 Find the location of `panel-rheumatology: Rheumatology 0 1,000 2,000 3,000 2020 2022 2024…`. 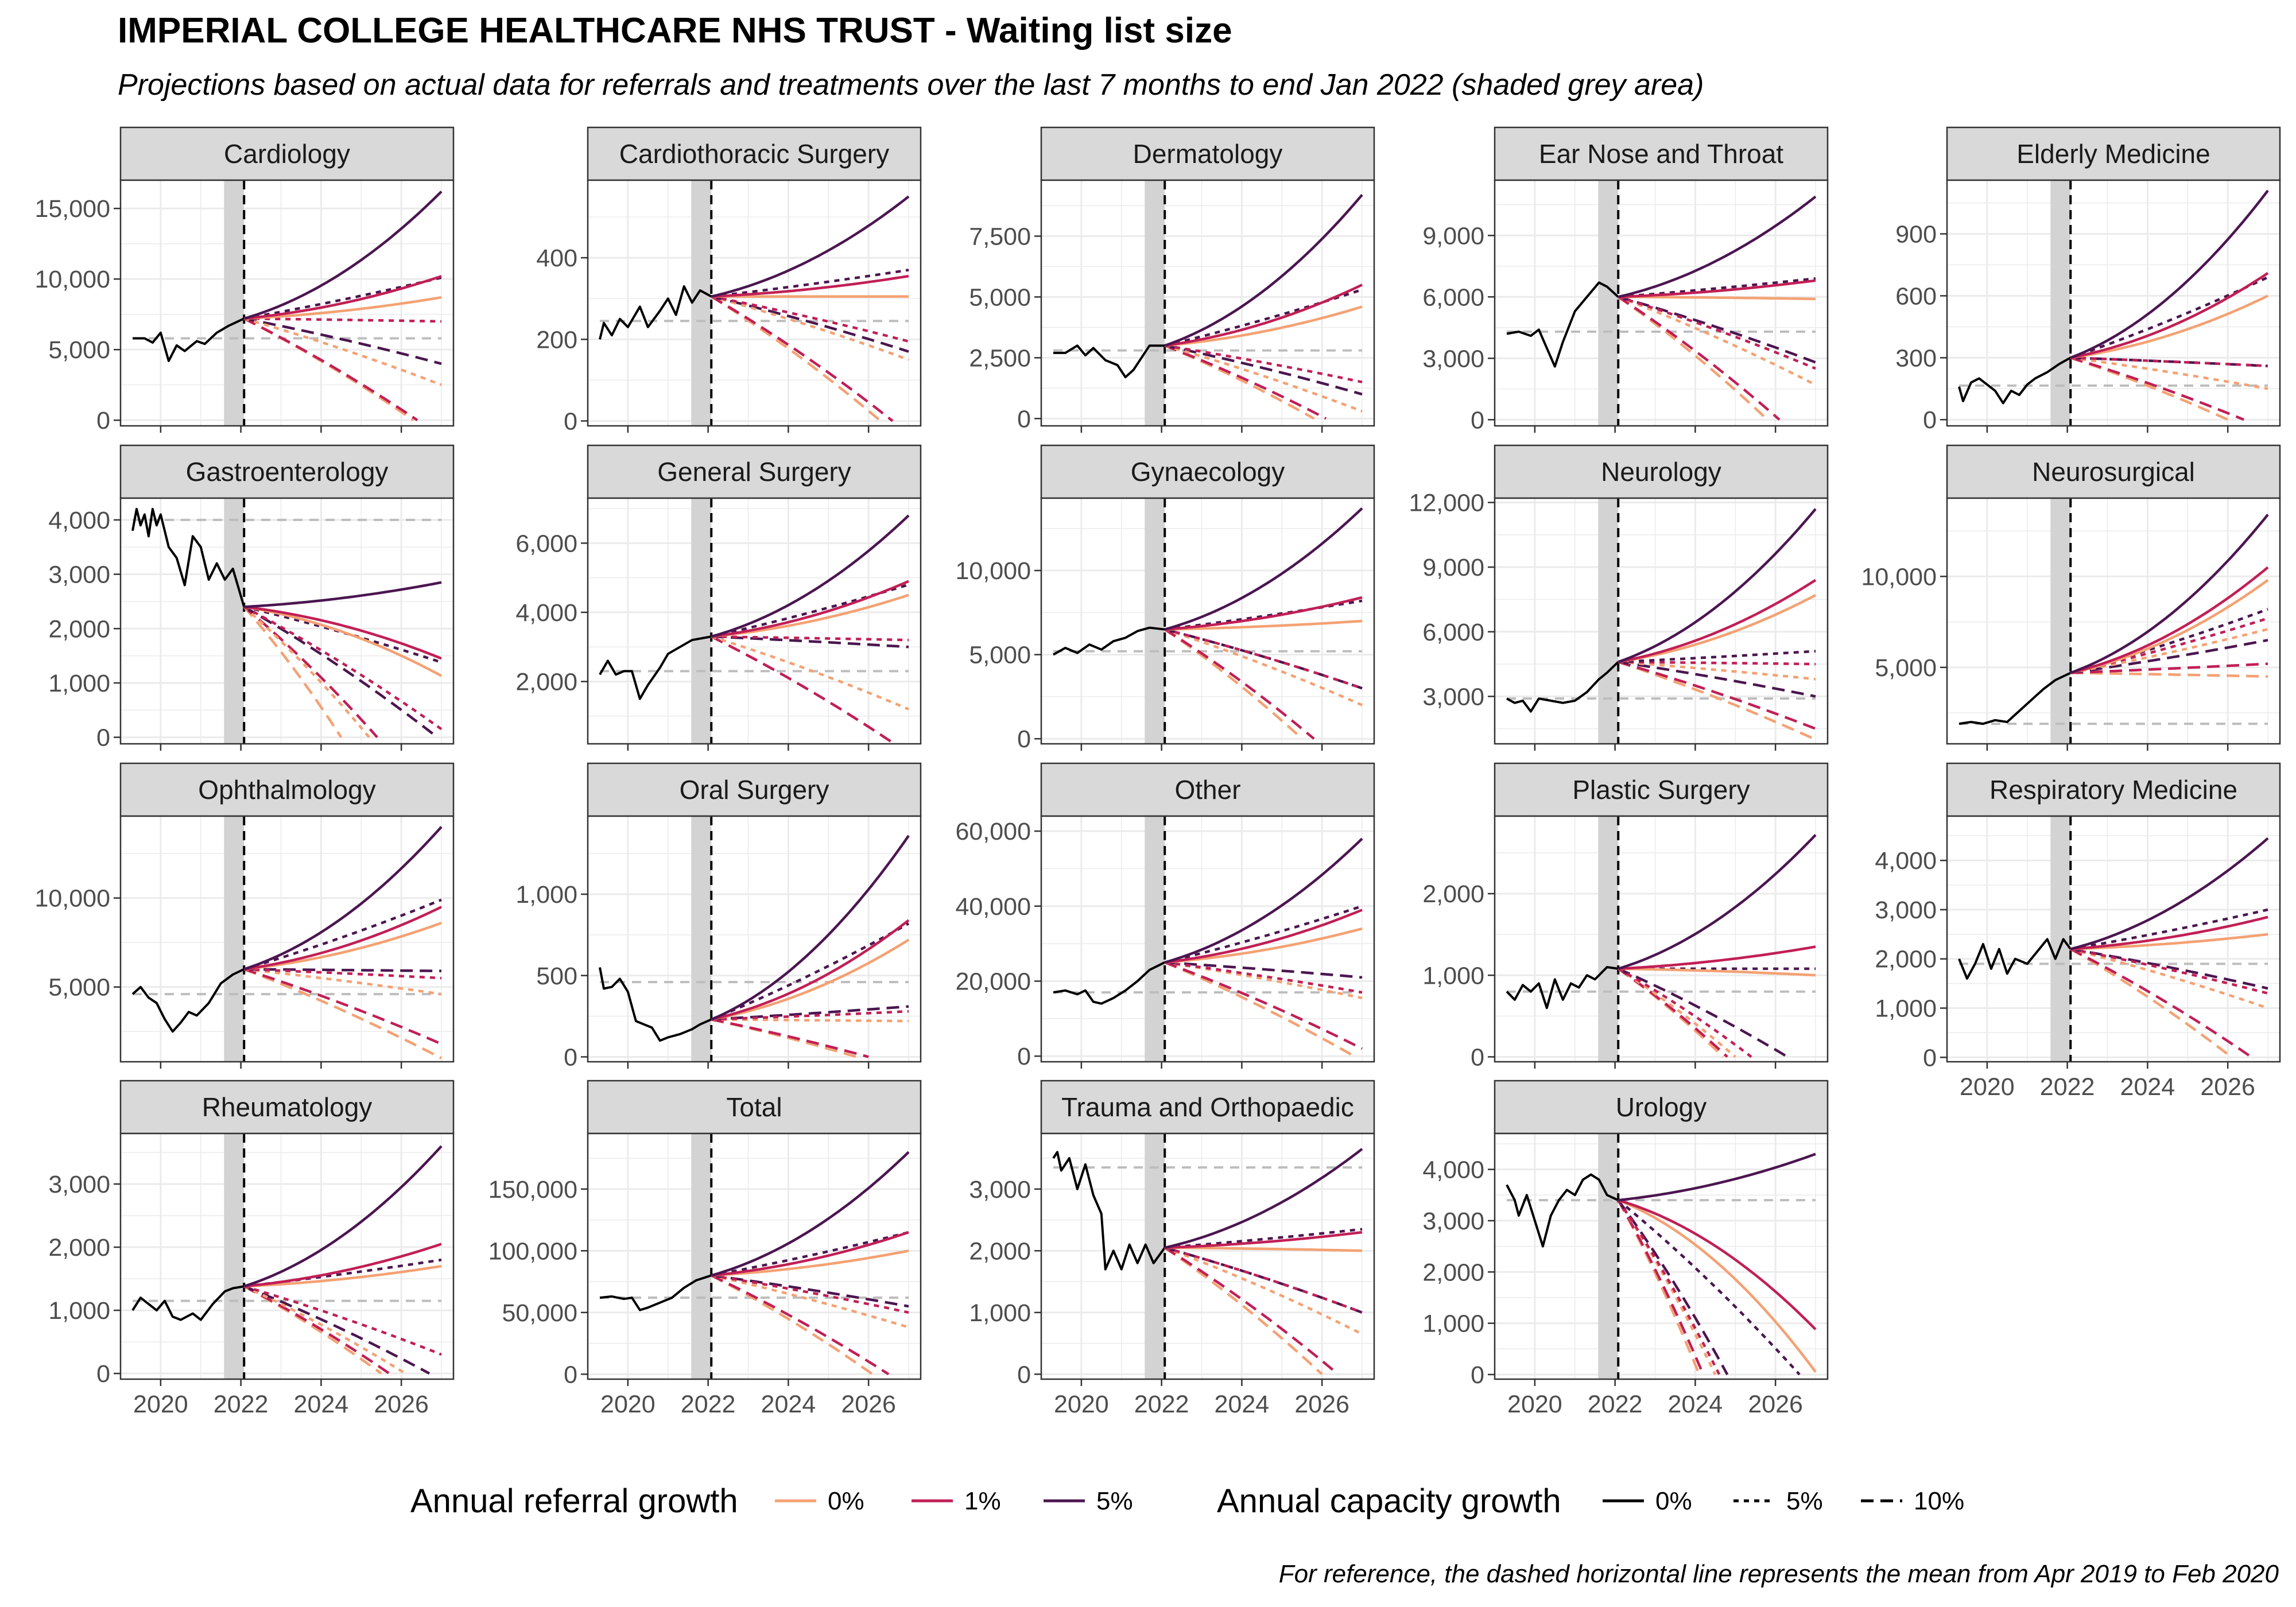

panel-rheumatology: Rheumatology 0 1,000 2,000 3,000 2020 2022 2024… is located at coordinates (251, 1249).